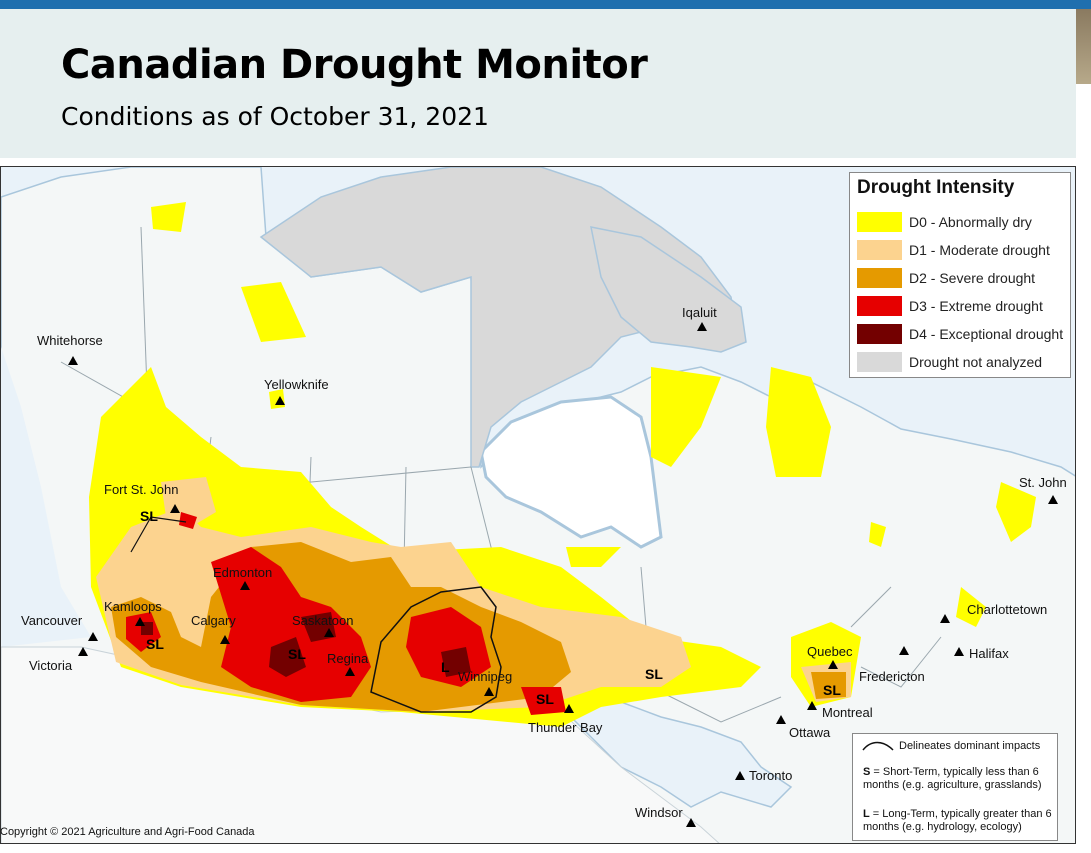 The width and height of the screenshot is (1091, 853). I want to click on hudson-bay, so click(571, 472).